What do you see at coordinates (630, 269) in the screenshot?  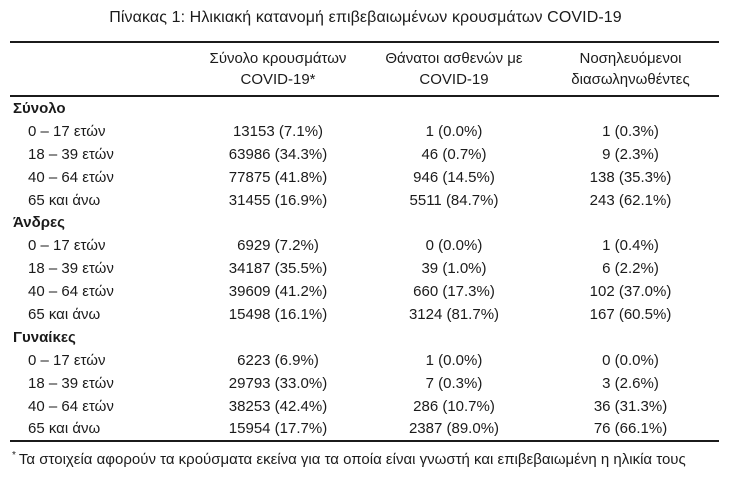 I see `intubated-value: 6 (2.2%)` at bounding box center [630, 269].